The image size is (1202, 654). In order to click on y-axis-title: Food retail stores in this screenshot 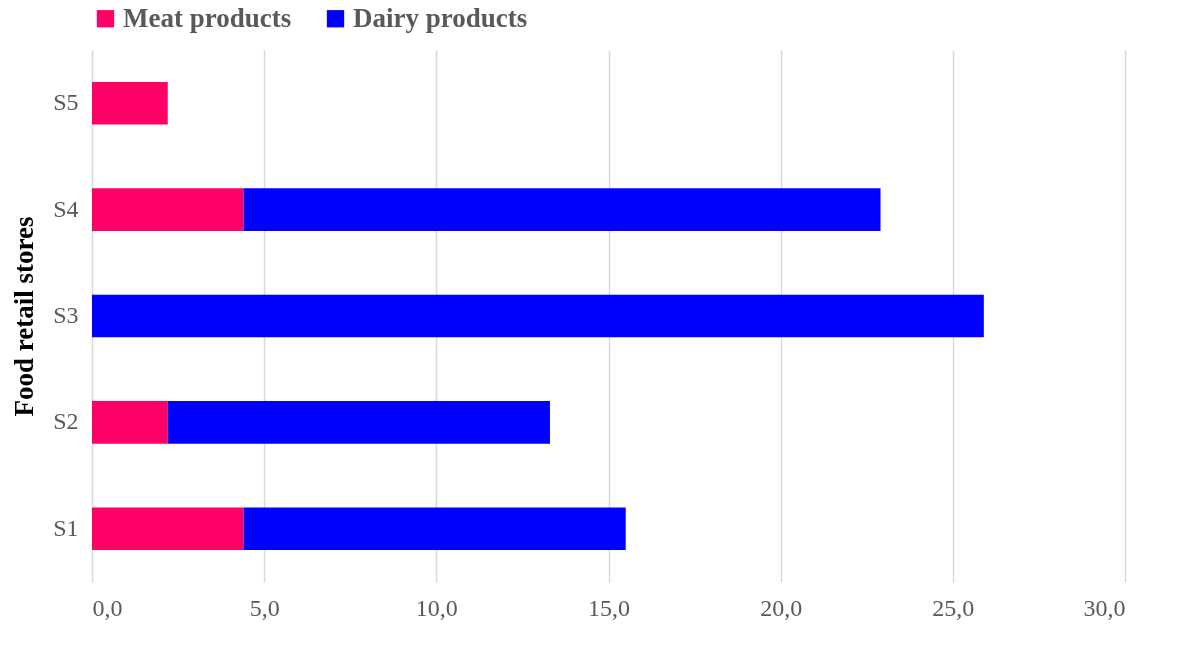, I will do `click(24, 316)`.